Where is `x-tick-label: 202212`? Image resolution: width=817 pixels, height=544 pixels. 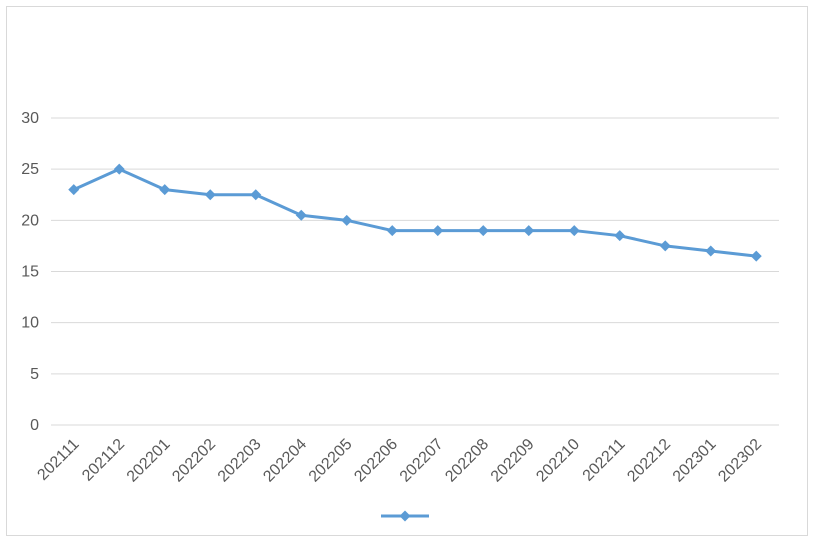 x-tick-label: 202212 is located at coordinates (649, 461).